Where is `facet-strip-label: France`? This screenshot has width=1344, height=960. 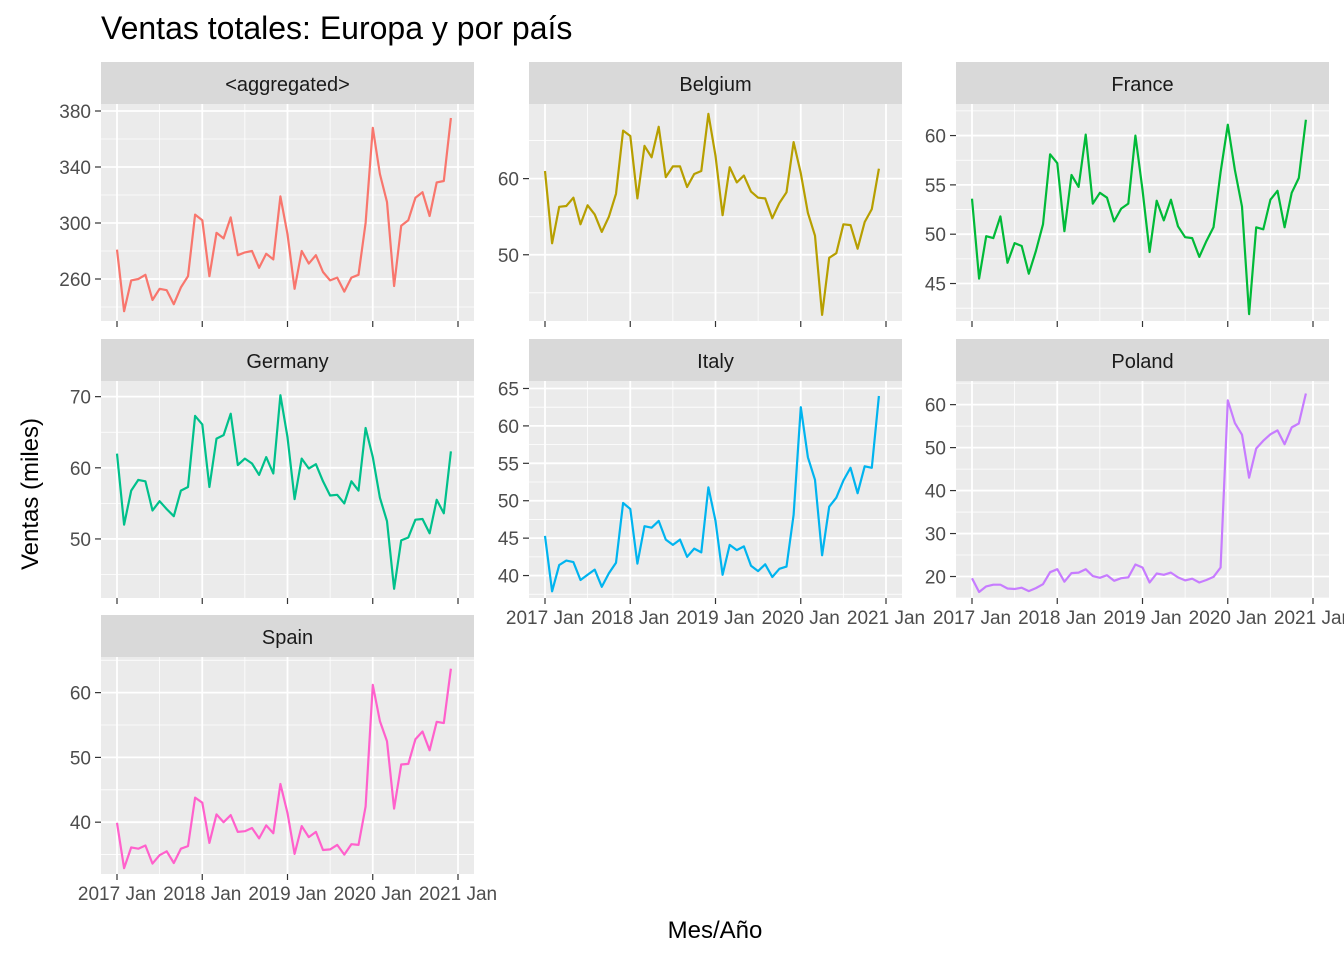 facet-strip-label: France is located at coordinates (1142, 85).